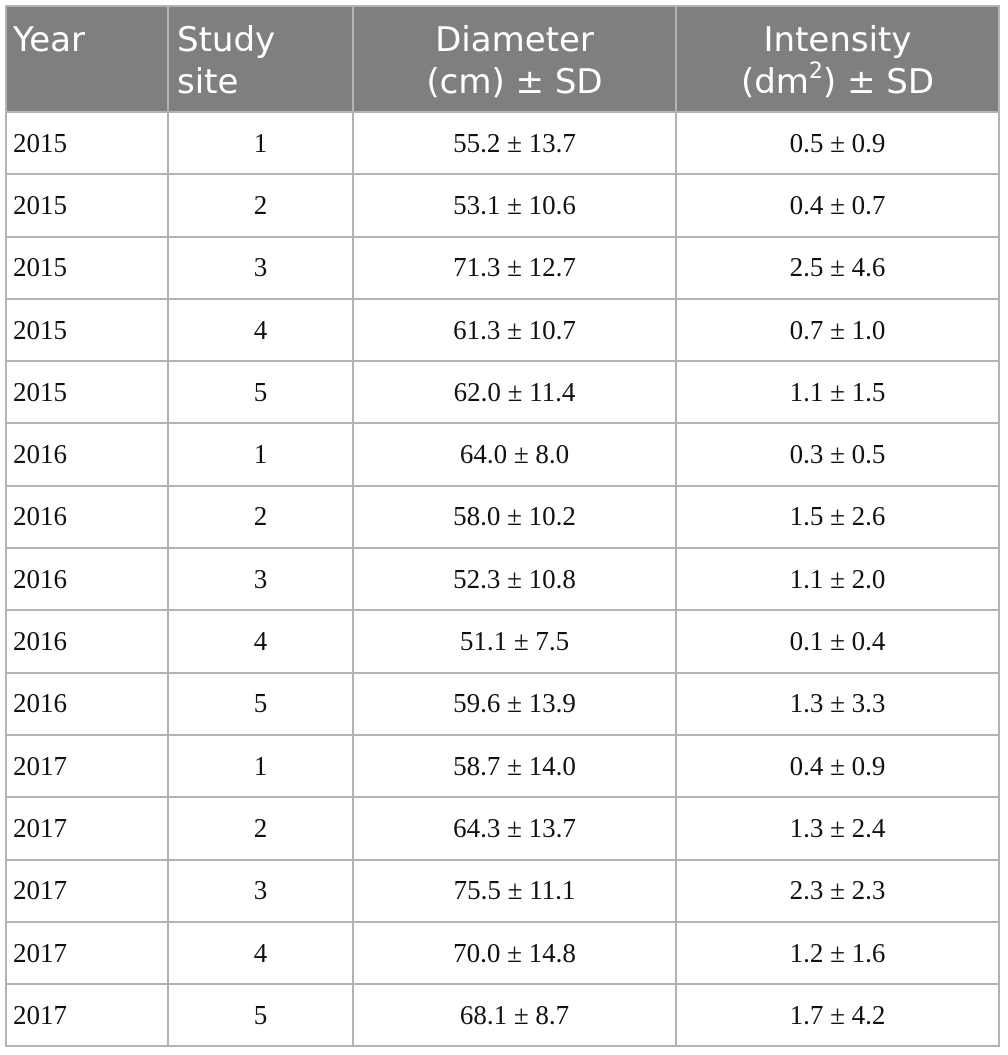  I want to click on header-diameter-line2: (cm) ± SD, so click(514, 82).